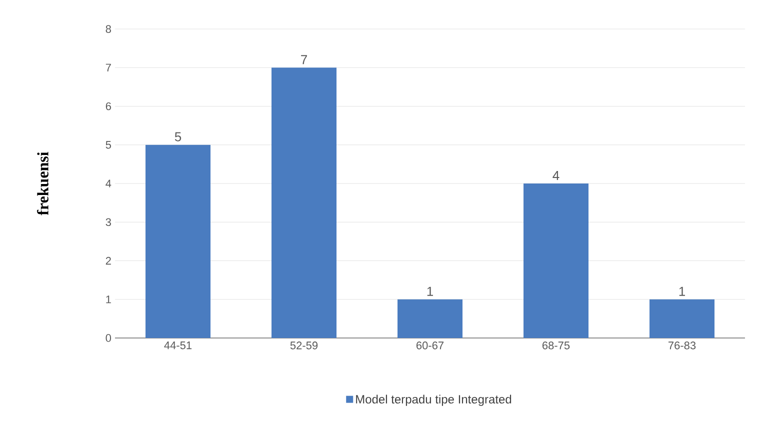 This screenshot has height=429, width=771. Describe the element at coordinates (108, 222) in the screenshot. I see `y-tick-label: 3` at that location.